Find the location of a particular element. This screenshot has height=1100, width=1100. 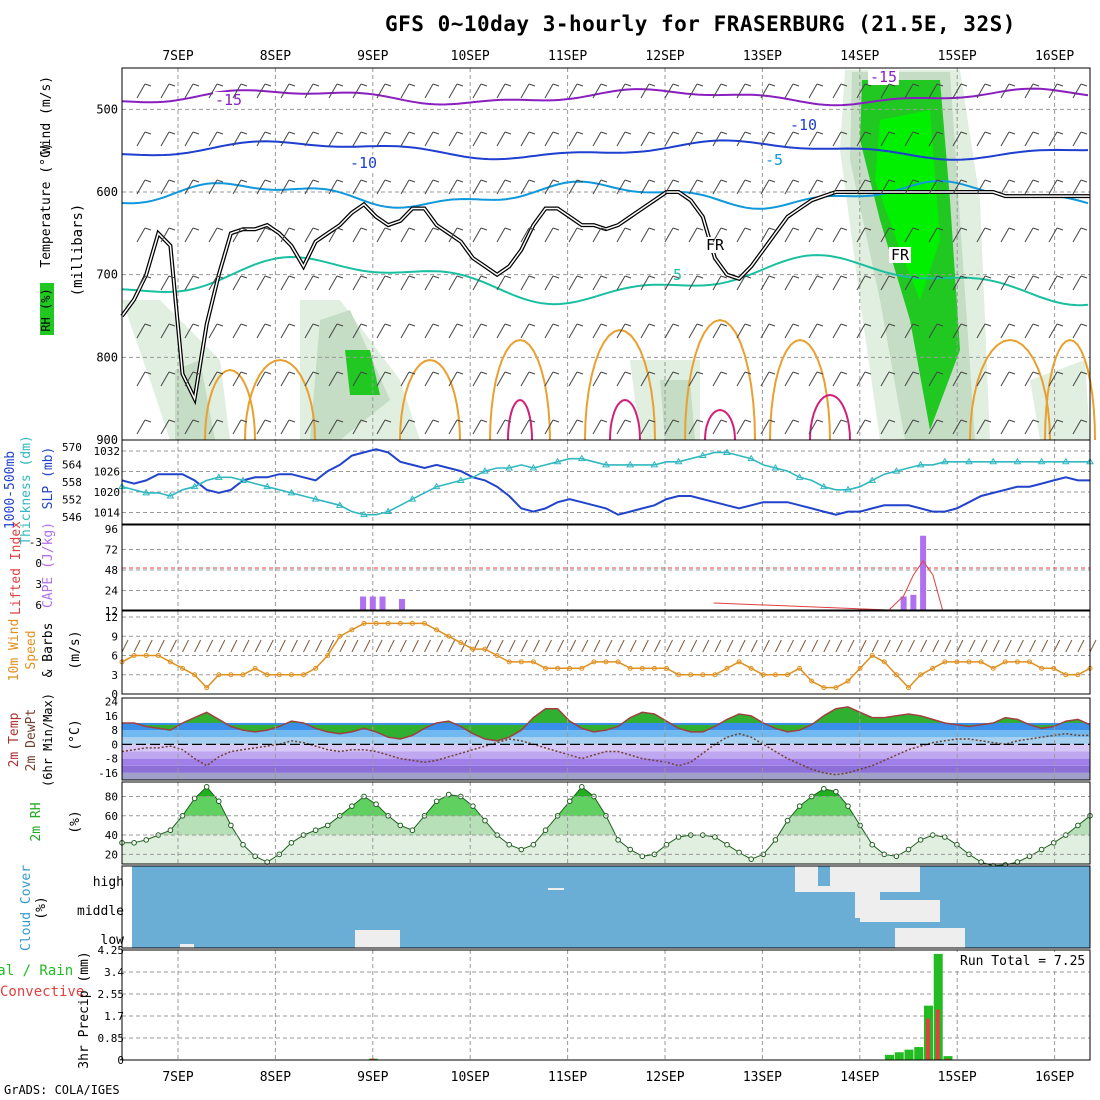

minmax-axis-label: (6hr Min/Max) is located at coordinates (48, 740).